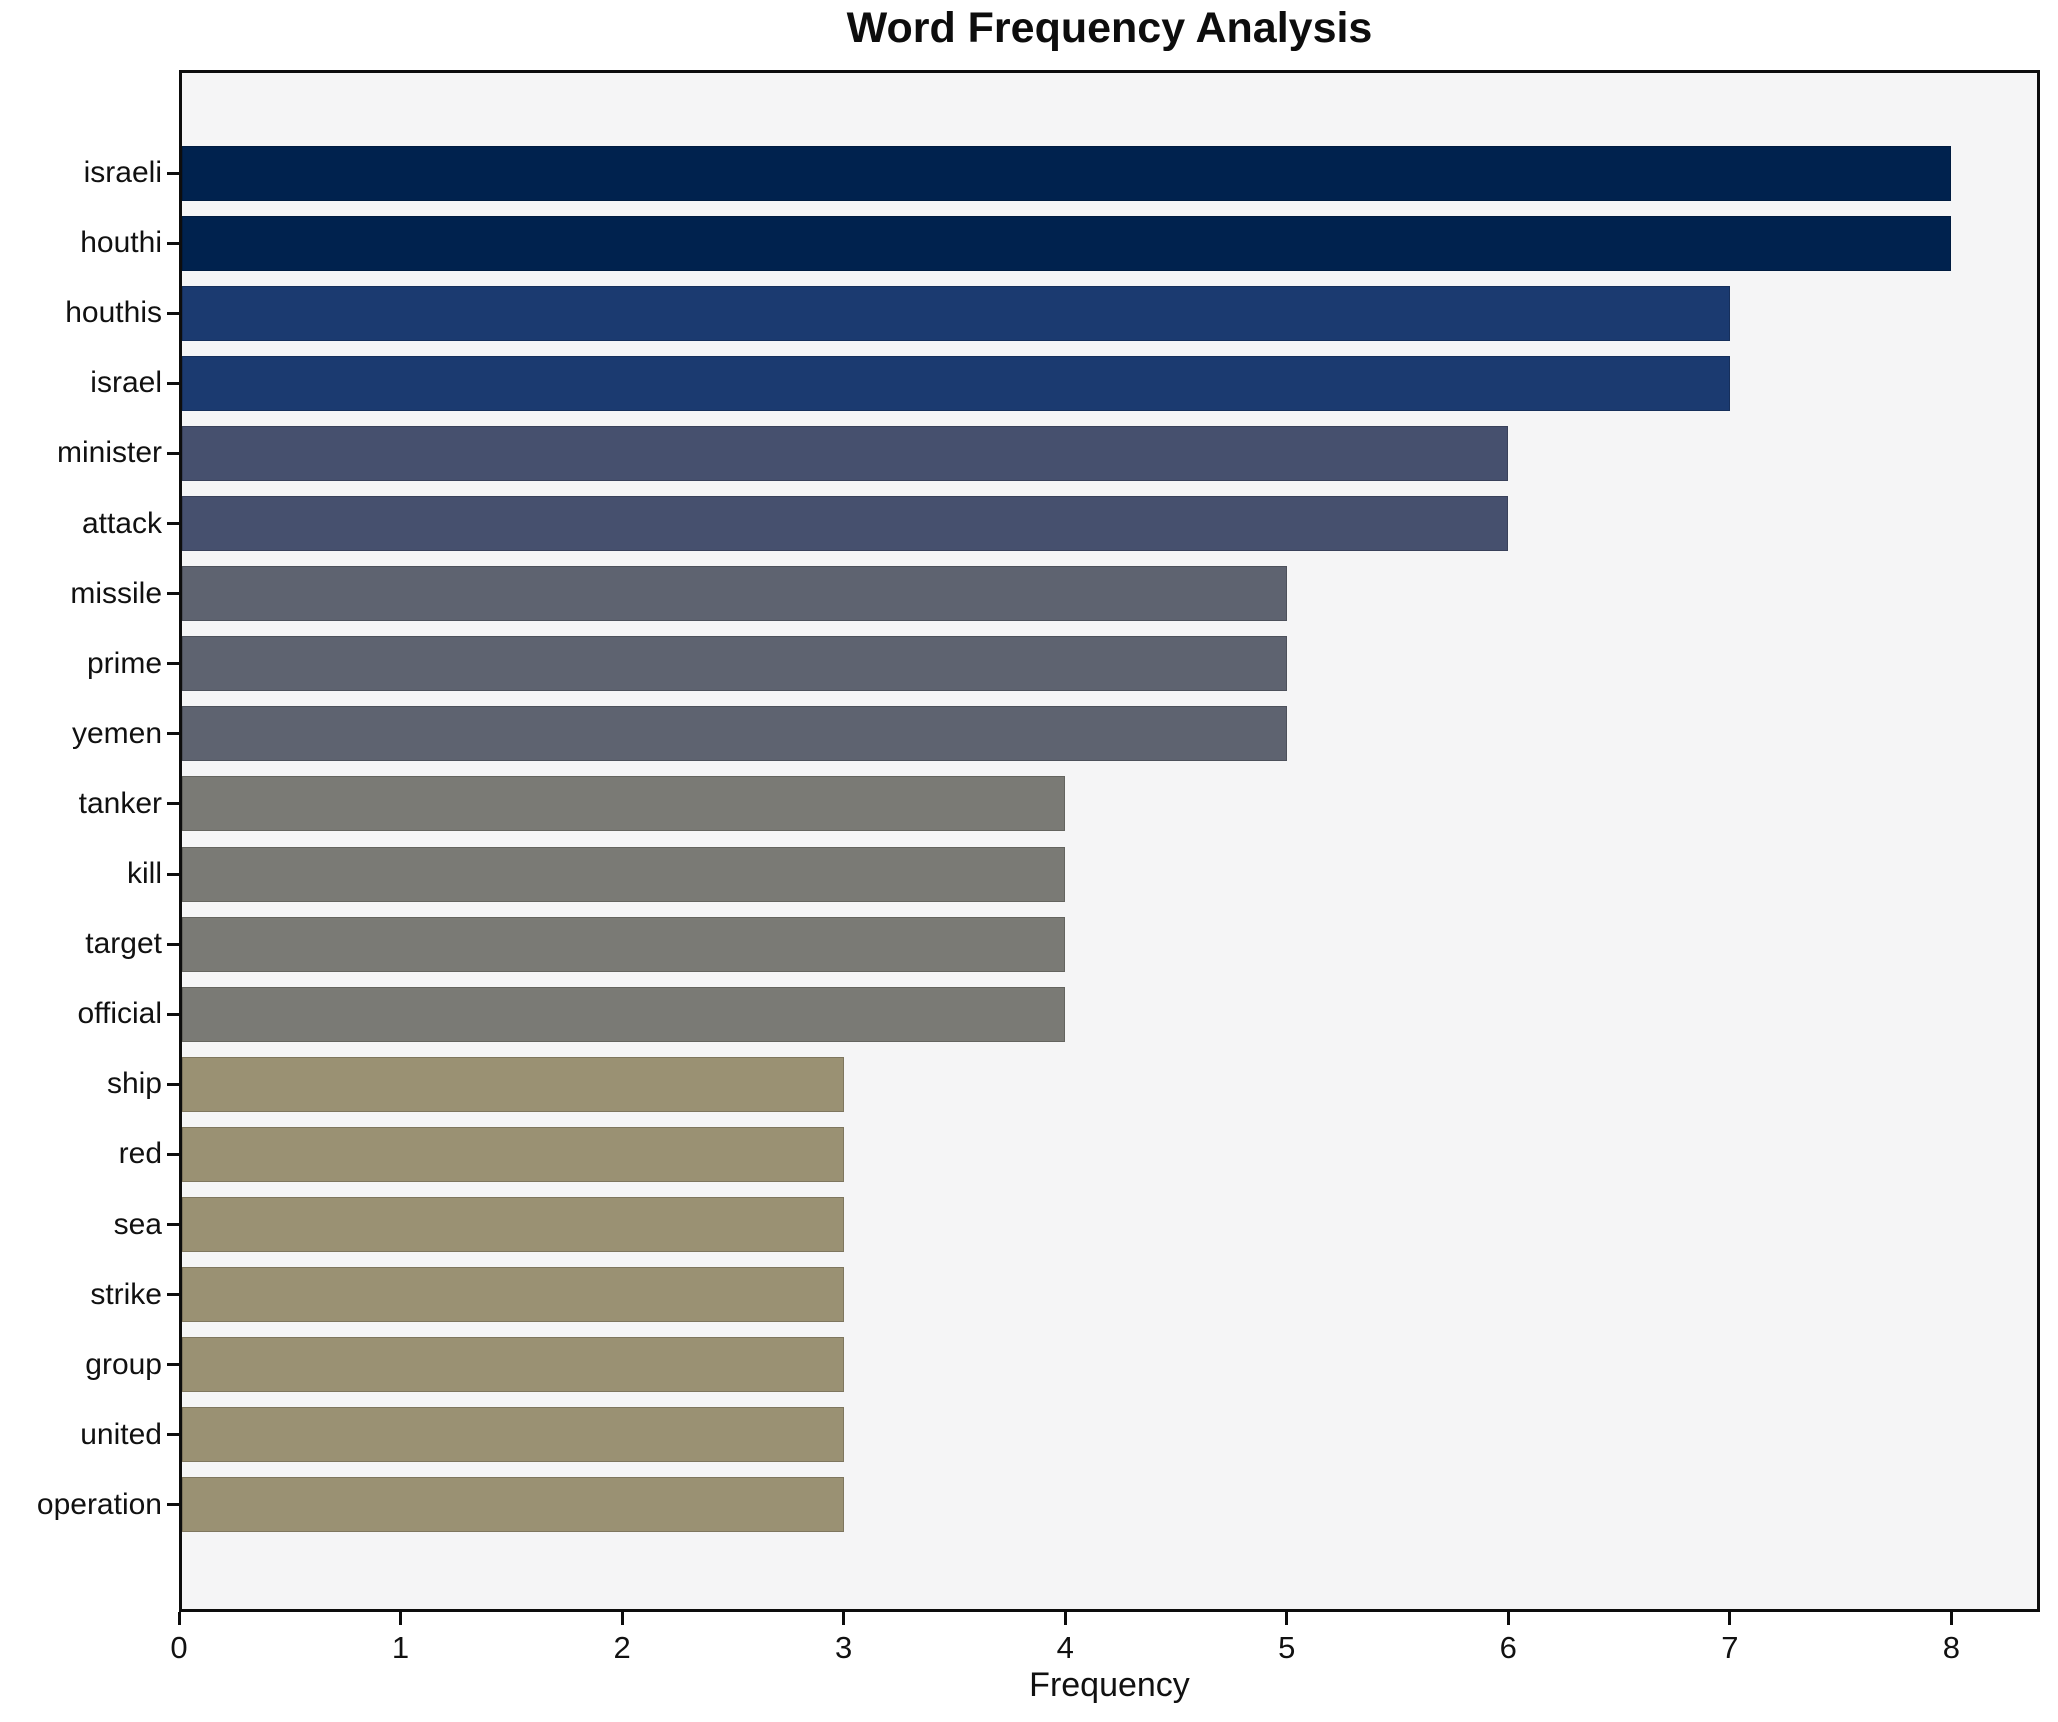 This screenshot has height=1722, width=2058. What do you see at coordinates (179, 1647) in the screenshot?
I see `x-tick-label-0: 0` at bounding box center [179, 1647].